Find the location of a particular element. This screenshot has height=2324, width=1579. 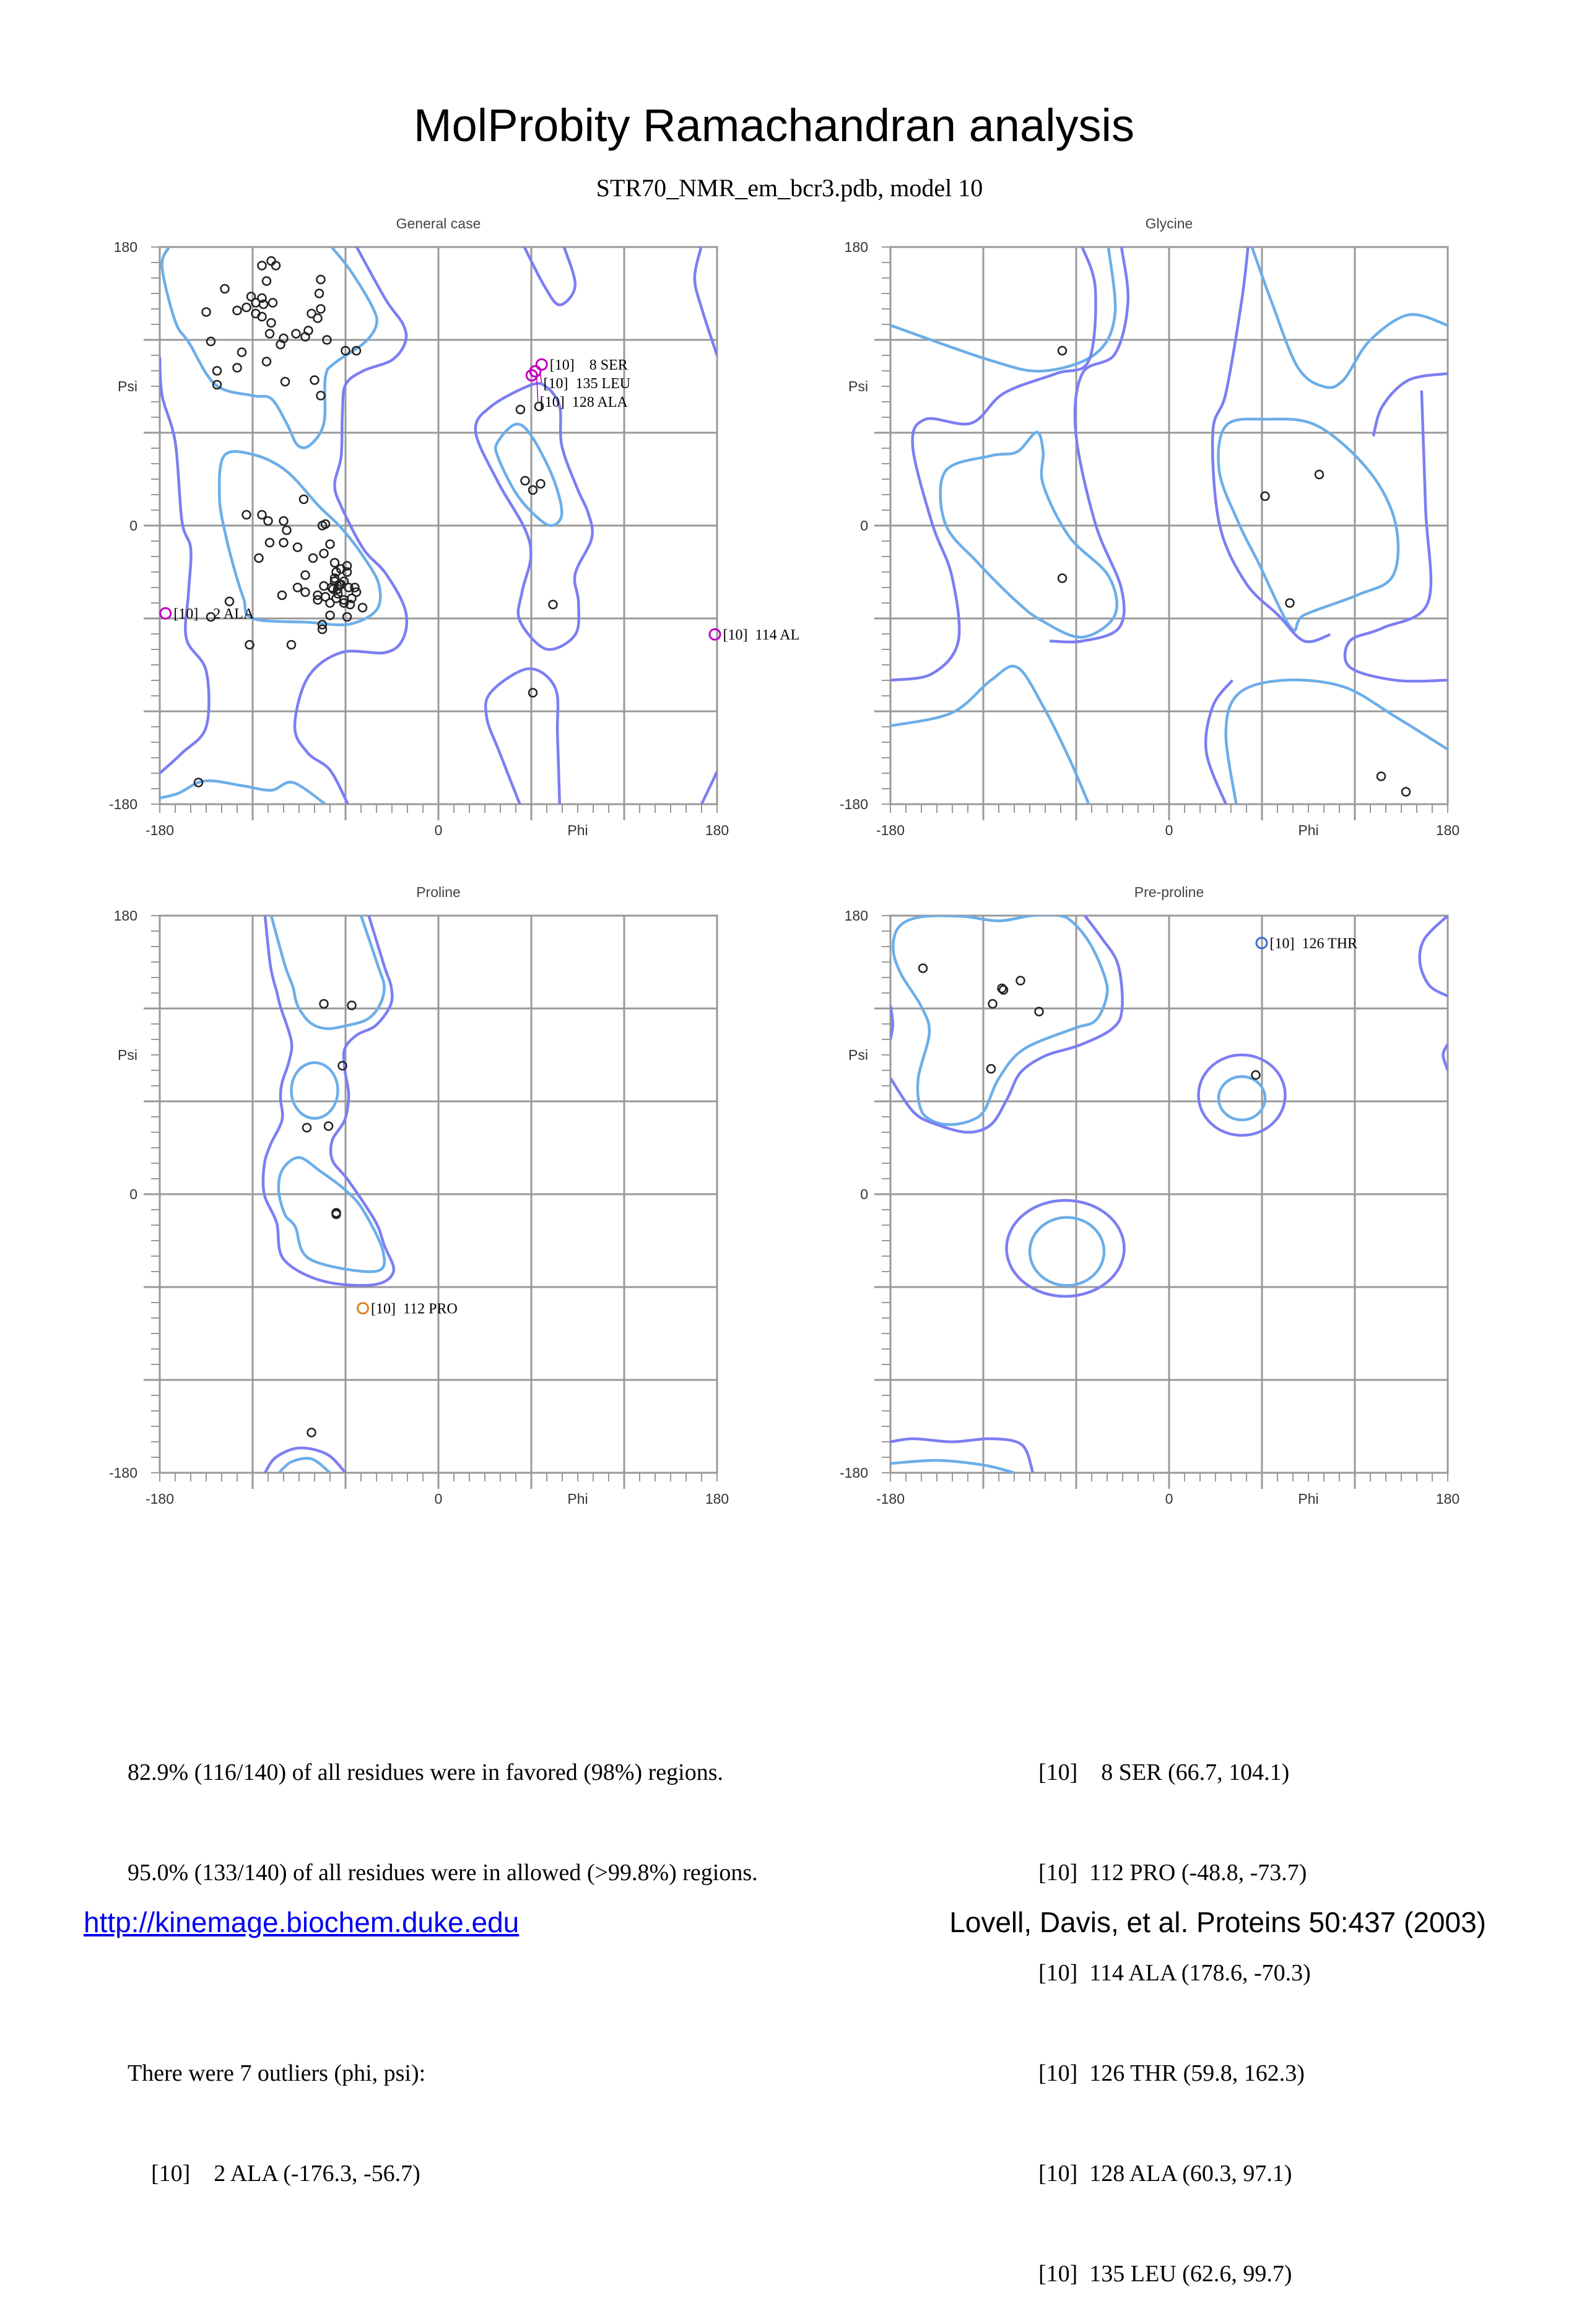

outlier-label: [10] 2 ALA is located at coordinates (214, 614).